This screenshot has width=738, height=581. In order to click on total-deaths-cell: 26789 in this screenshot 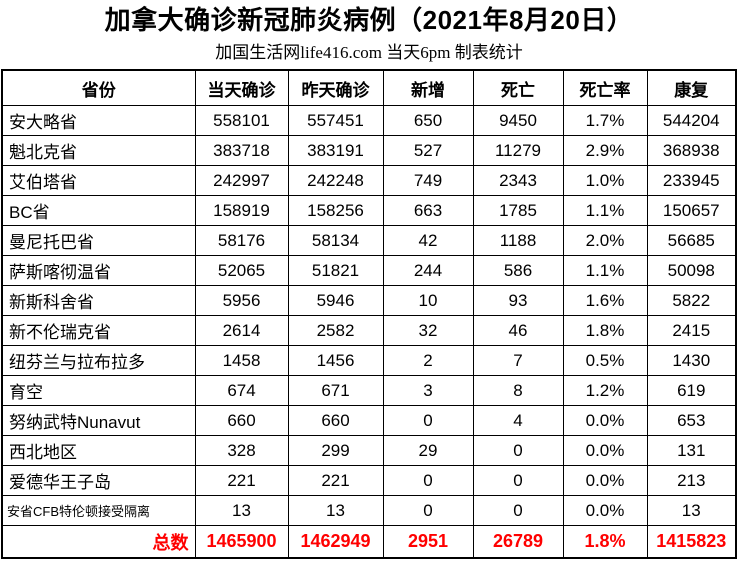, I will do `click(518, 542)`.